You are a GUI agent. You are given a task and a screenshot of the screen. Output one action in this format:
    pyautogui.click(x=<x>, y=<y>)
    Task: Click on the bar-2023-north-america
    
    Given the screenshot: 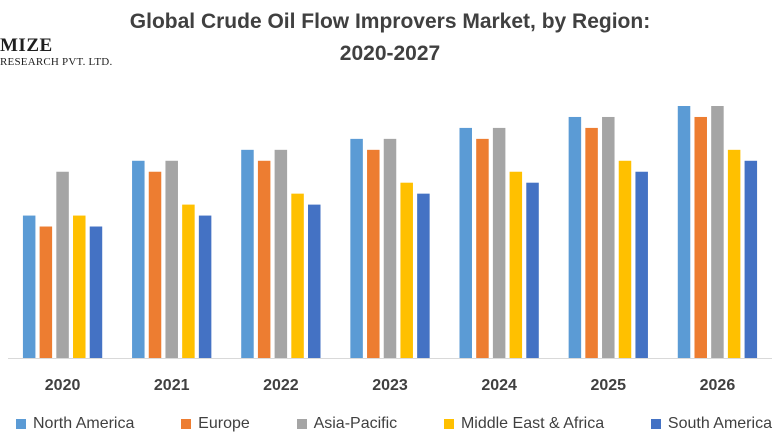 What is the action you would take?
    pyautogui.click(x=356, y=248)
    